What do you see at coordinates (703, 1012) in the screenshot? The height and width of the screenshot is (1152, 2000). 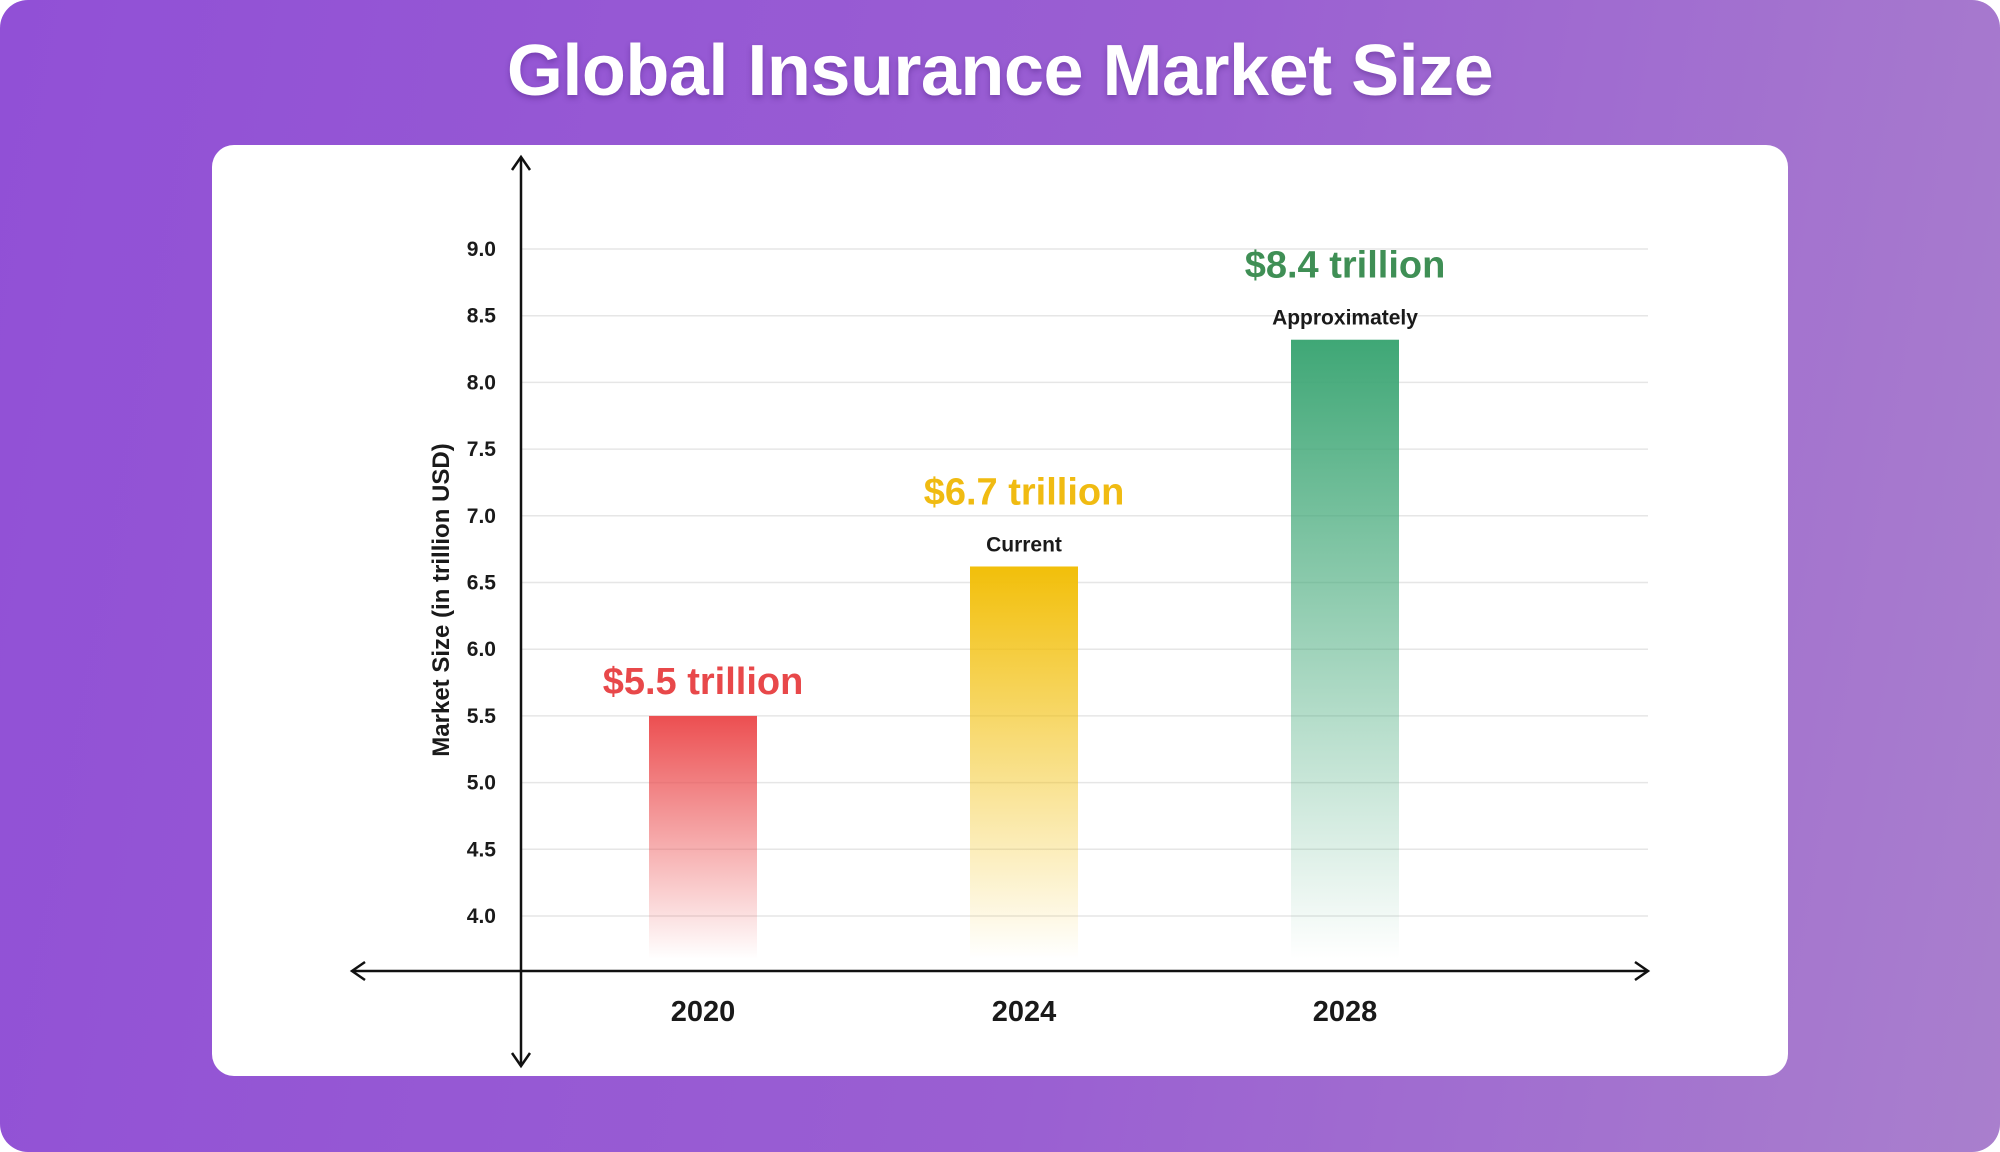 I see `x-tick-label: 2020` at bounding box center [703, 1012].